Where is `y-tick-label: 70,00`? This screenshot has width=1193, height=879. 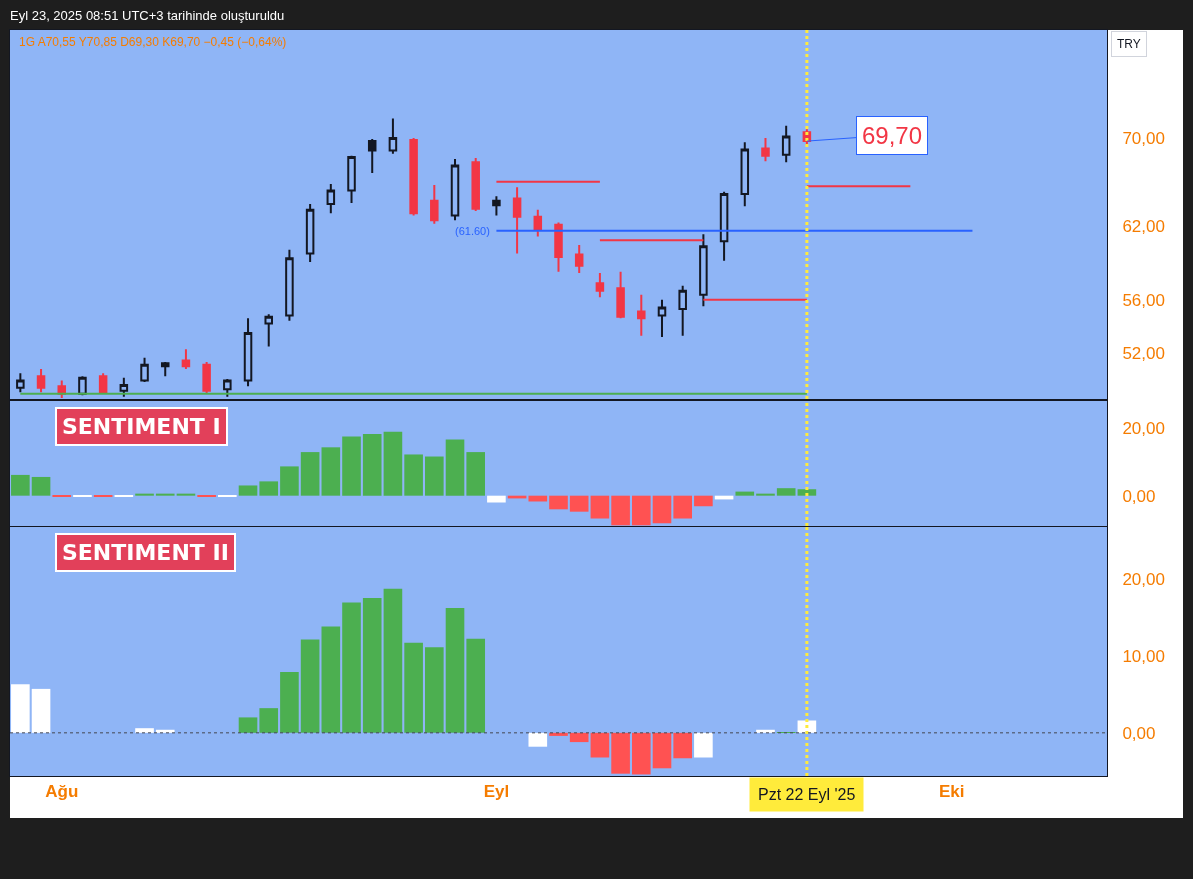
y-tick-label: 70,00 is located at coordinates (1143, 138).